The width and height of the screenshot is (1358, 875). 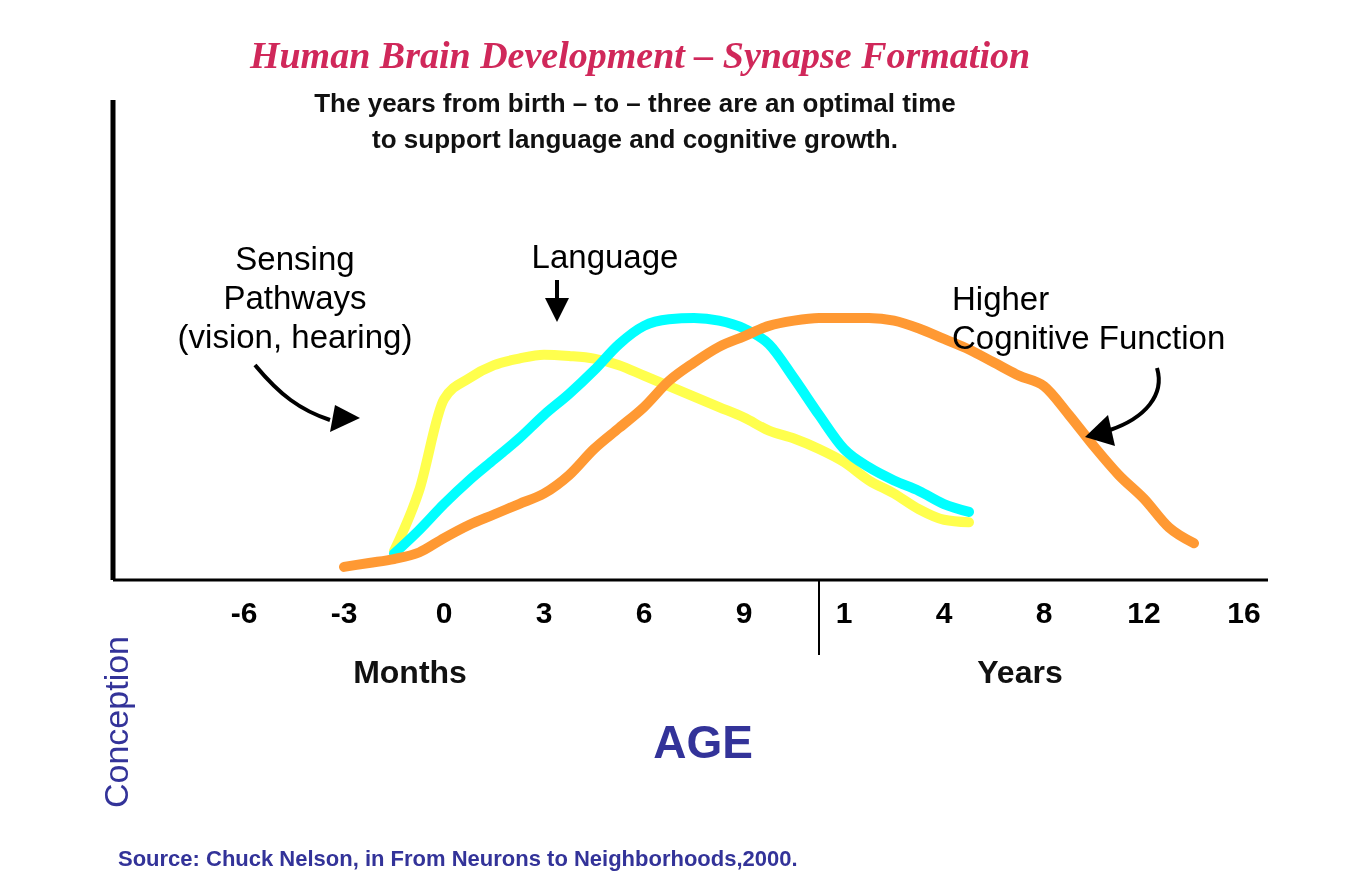 I want to click on x-tick-label: 0, so click(x=444, y=612).